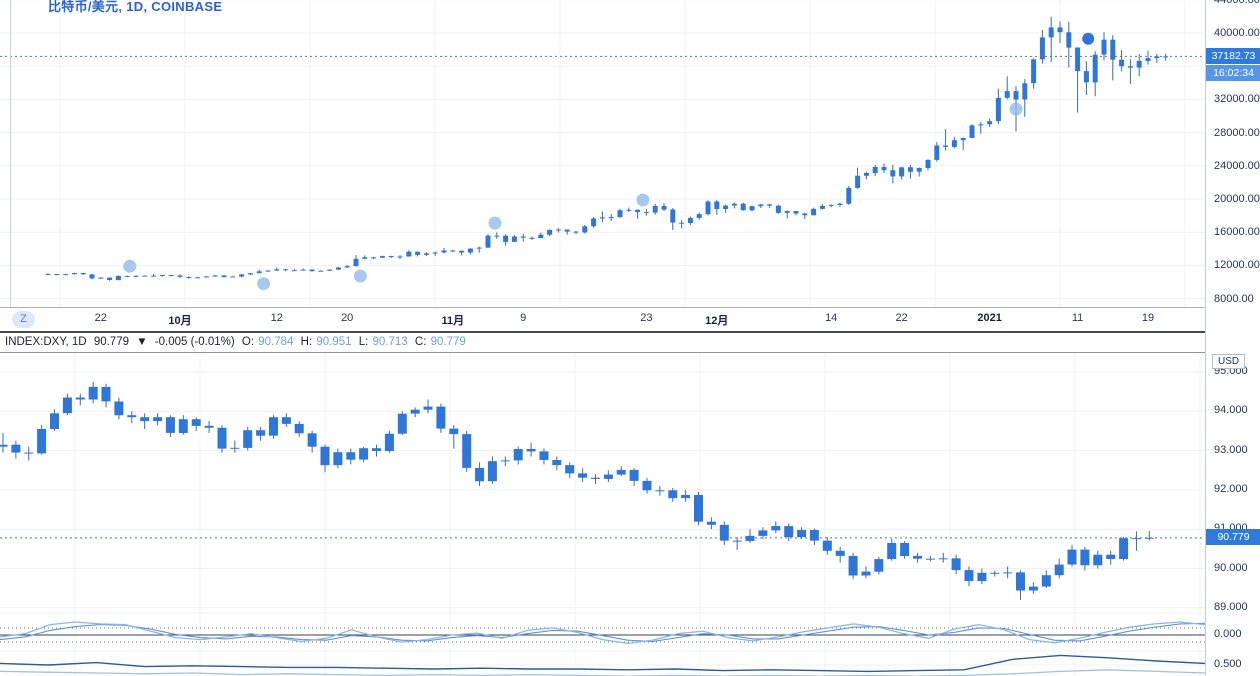  Describe the element at coordinates (1231, 567) in the screenshot. I see `y-axis-label: 90.000` at that location.